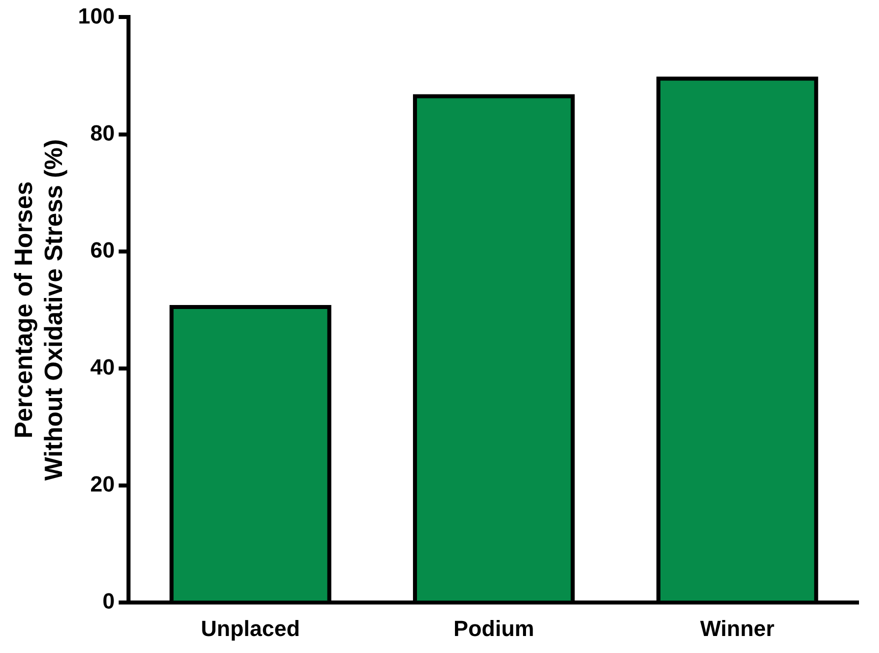 This screenshot has height=653, width=879. I want to click on x-tick-label: Unplaced, so click(250, 628).